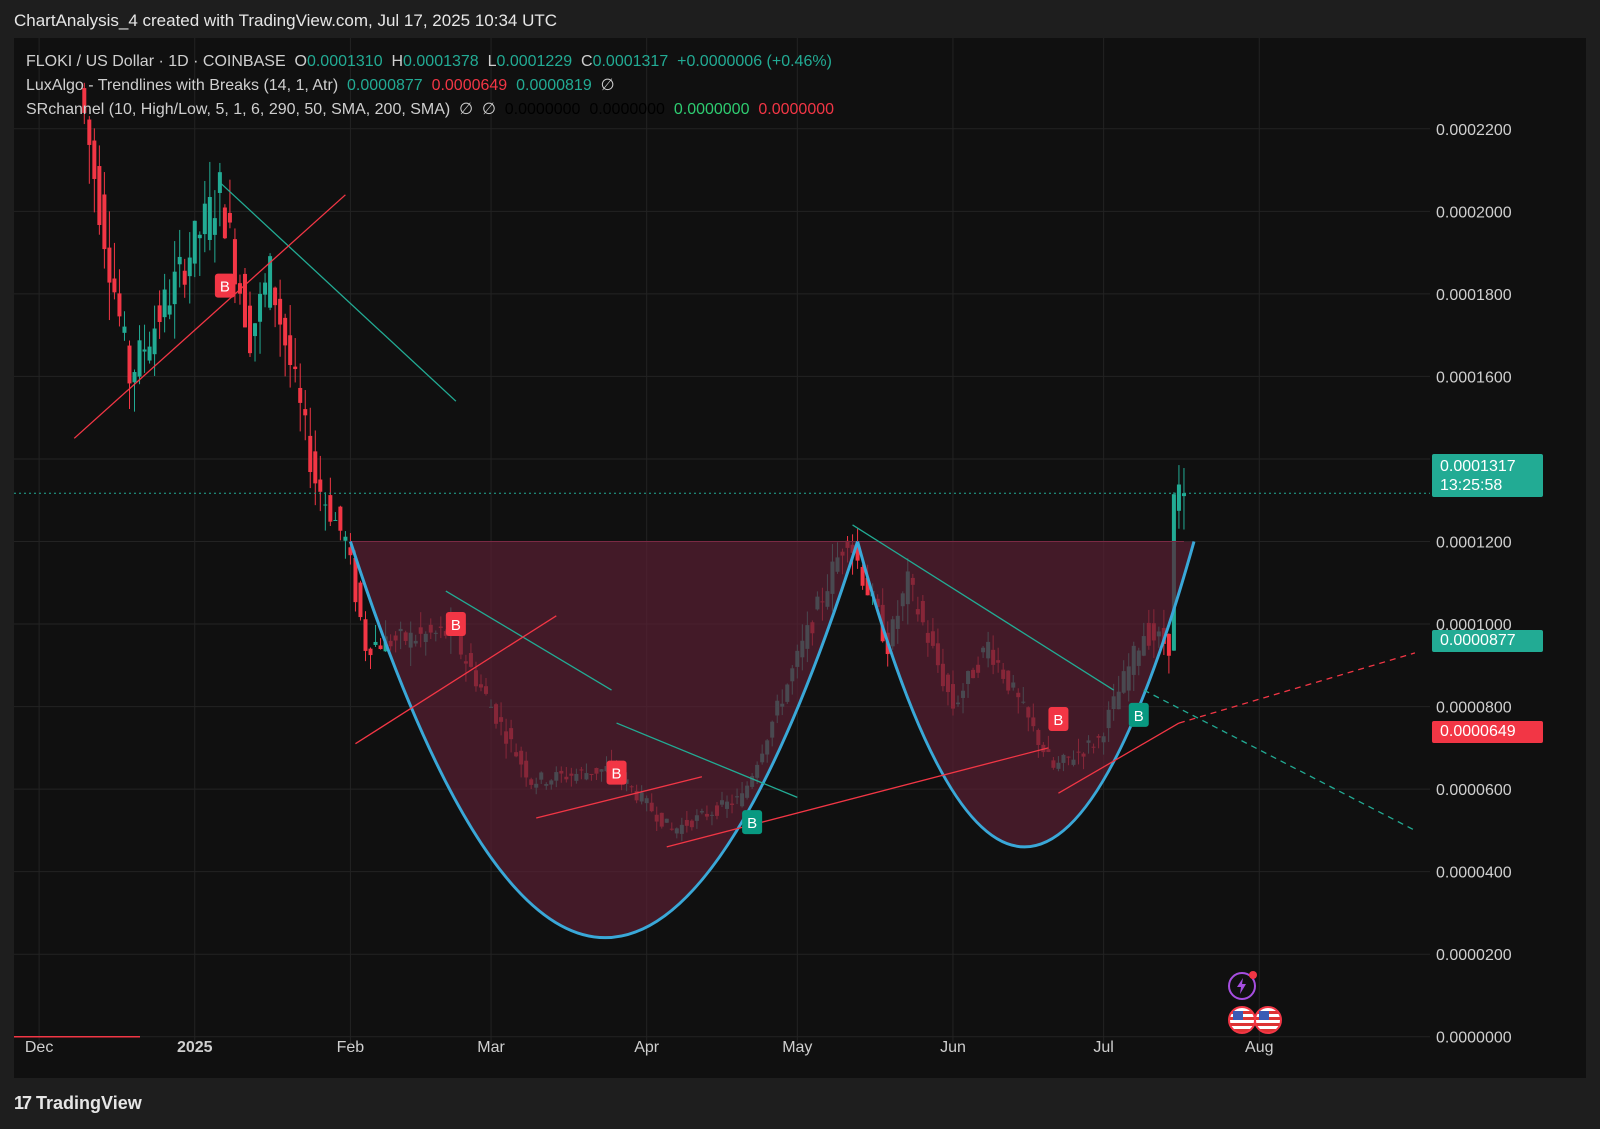 The width and height of the screenshot is (1600, 1129). Describe the element at coordinates (78, 1105) in the screenshot. I see `tradingview-brand: 17 TradingView` at that location.